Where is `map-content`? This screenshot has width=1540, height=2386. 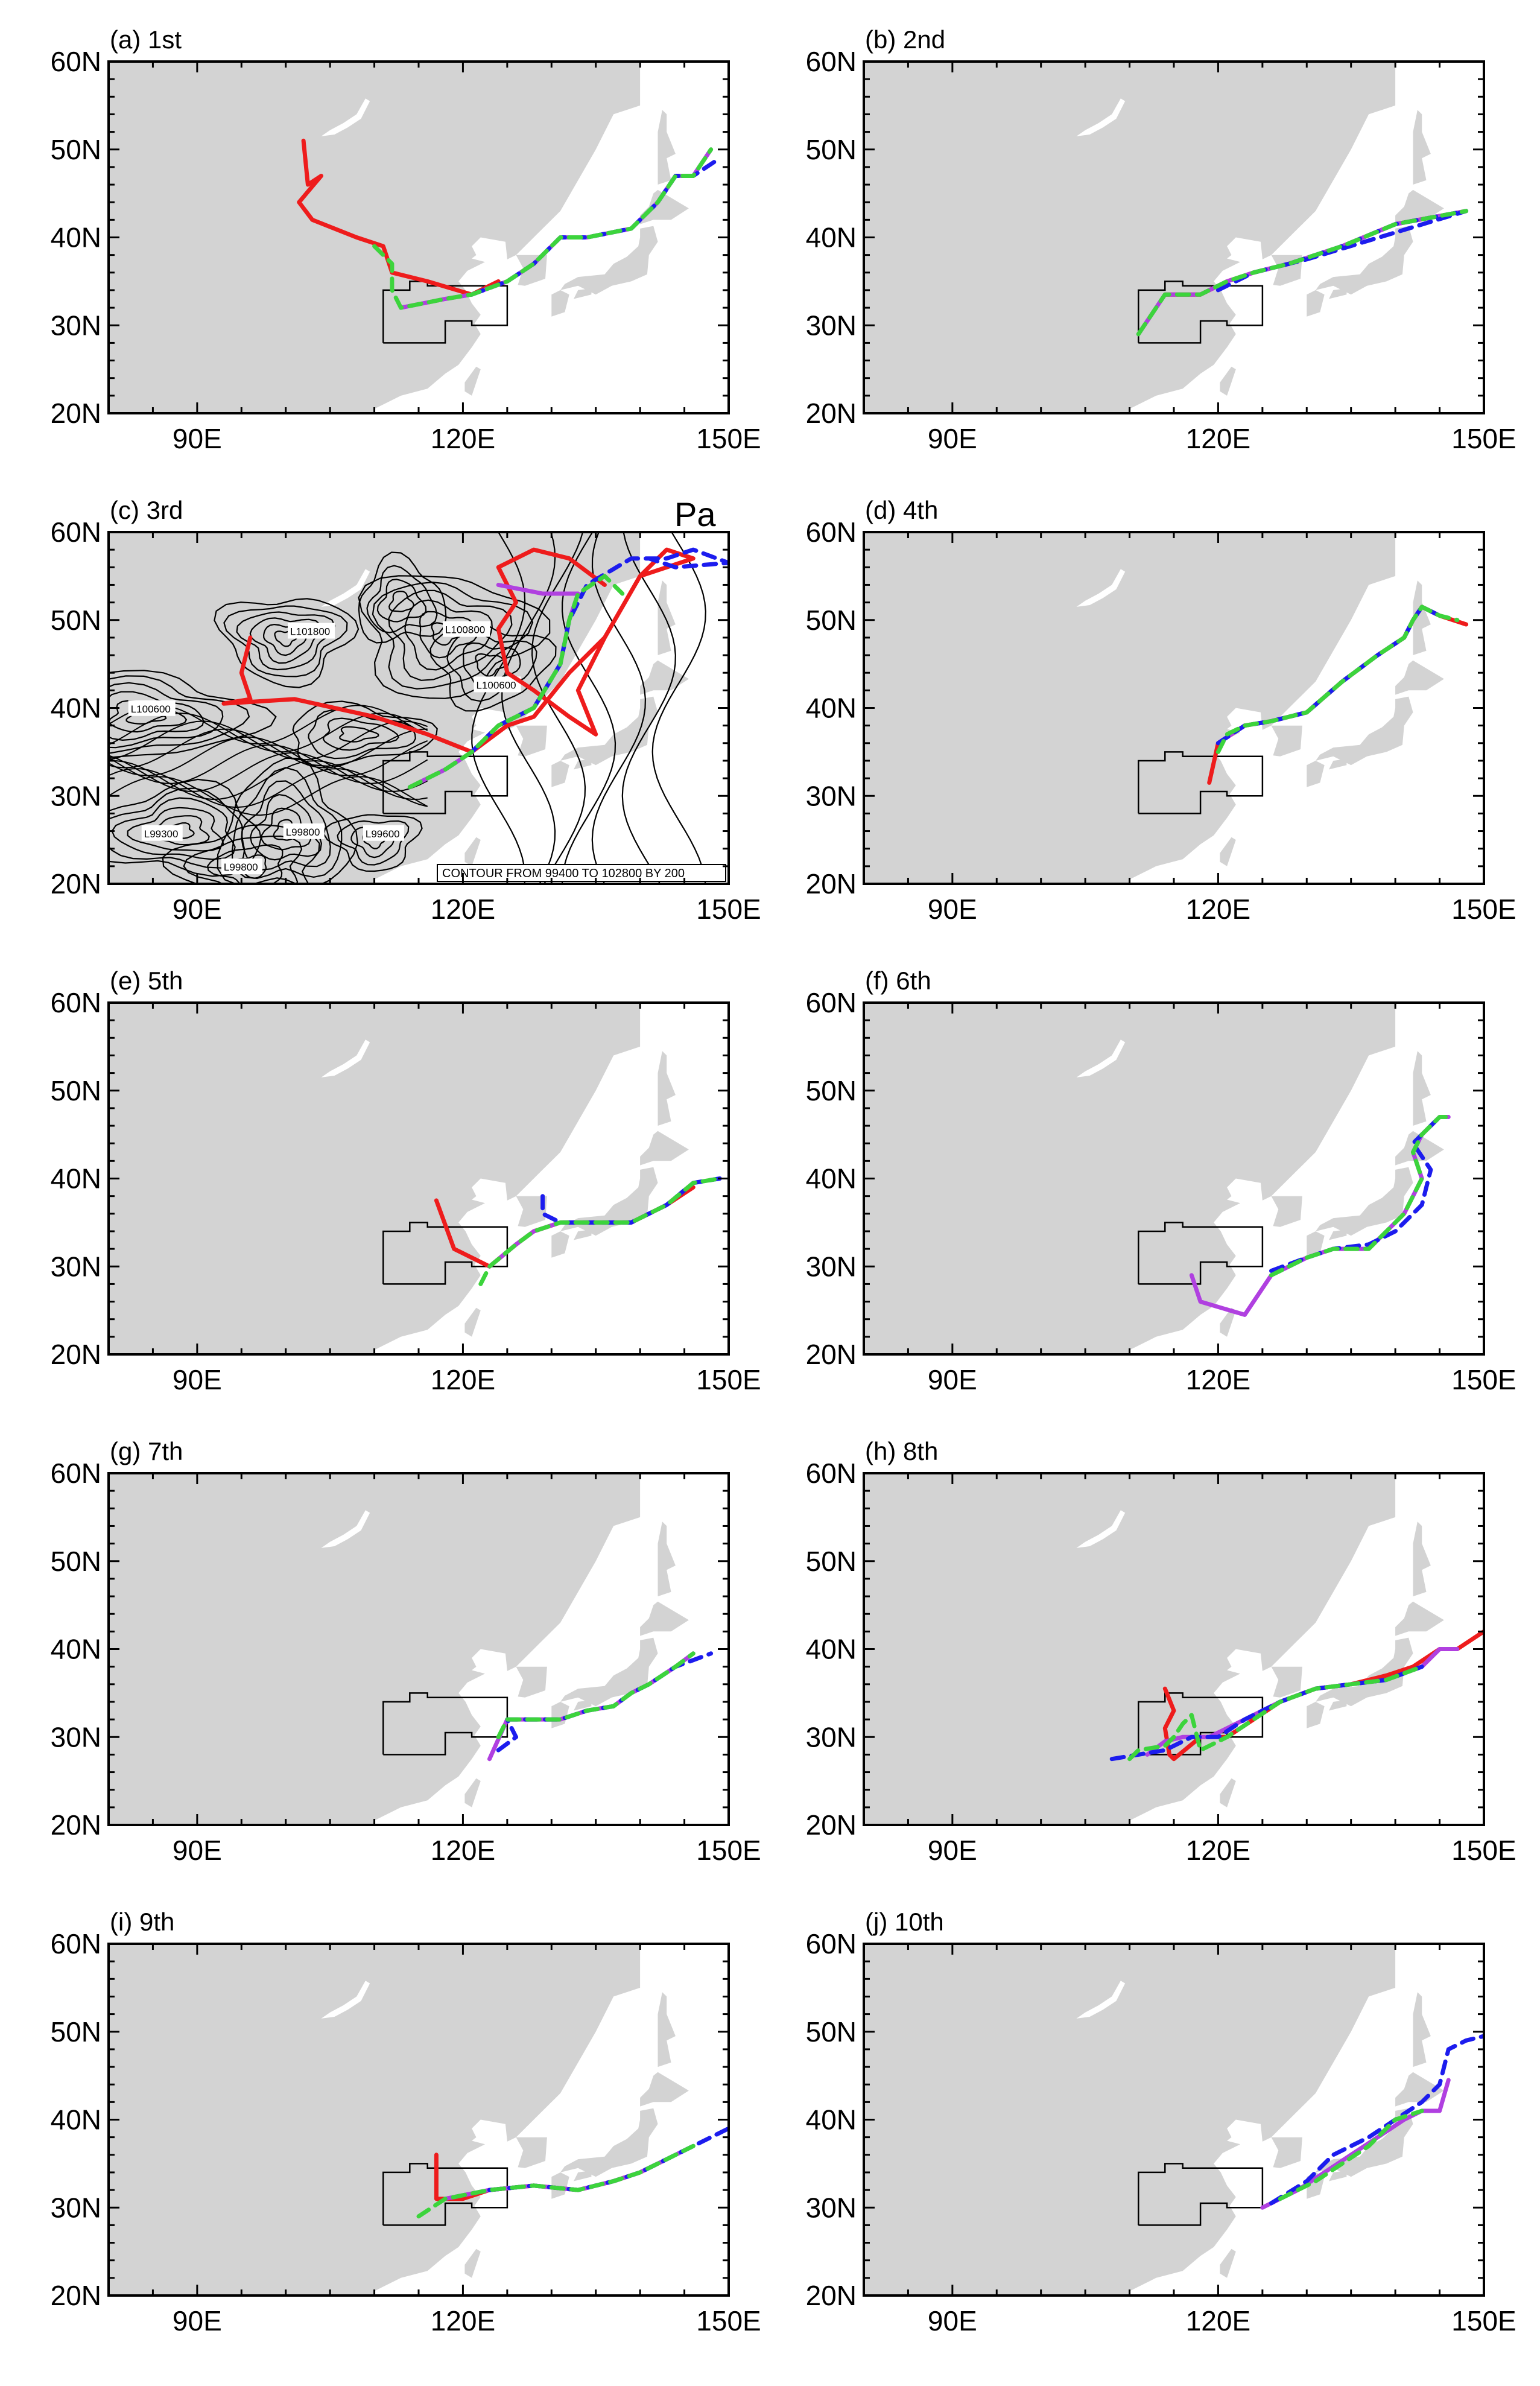
map-content is located at coordinates (1157, 1178).